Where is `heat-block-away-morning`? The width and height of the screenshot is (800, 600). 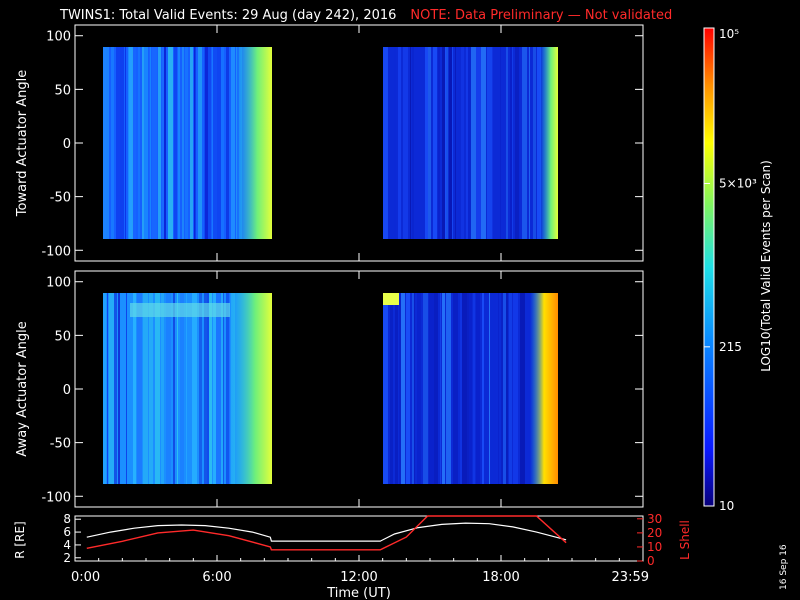
heat-block-away-morning is located at coordinates (187, 388).